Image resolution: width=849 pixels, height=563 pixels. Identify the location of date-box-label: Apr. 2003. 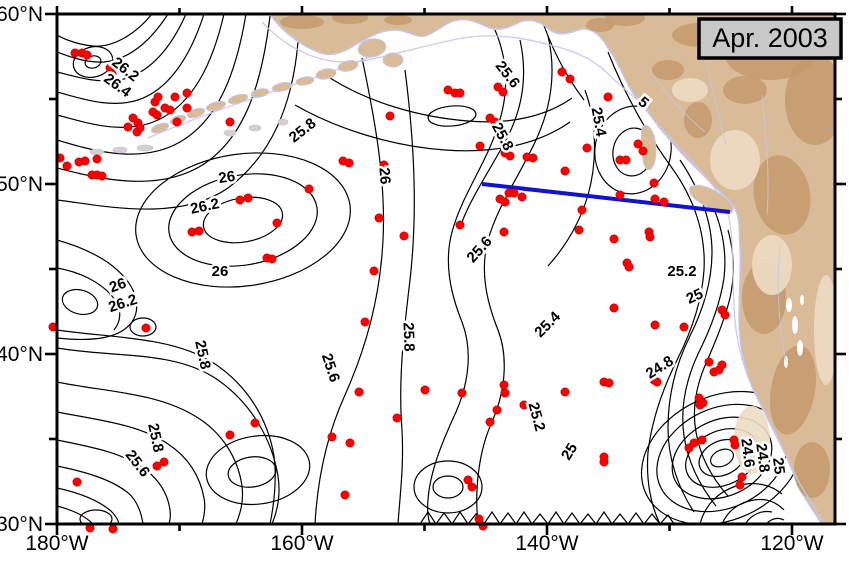
(770, 38).